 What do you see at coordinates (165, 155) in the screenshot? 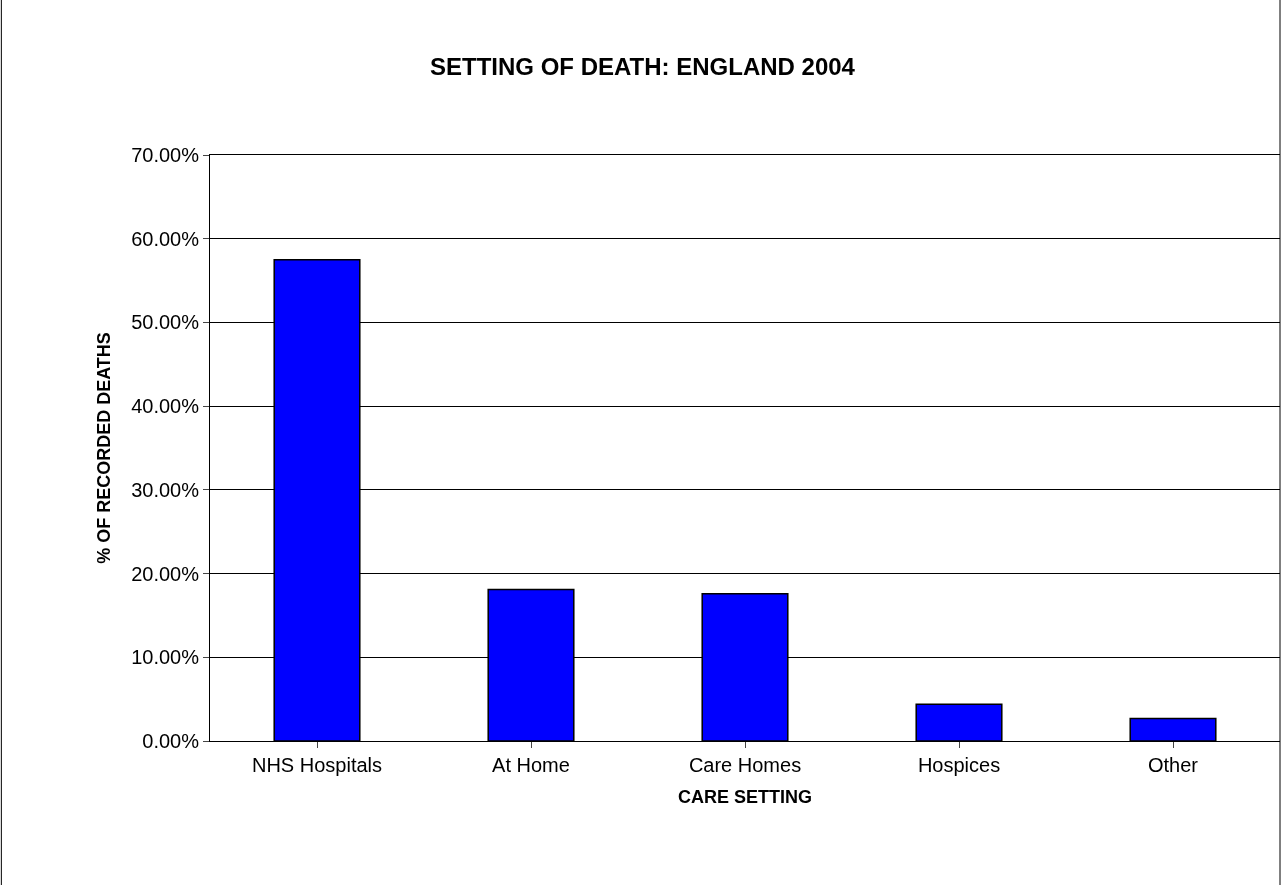
I see `y-tick-label: 70.00%` at bounding box center [165, 155].